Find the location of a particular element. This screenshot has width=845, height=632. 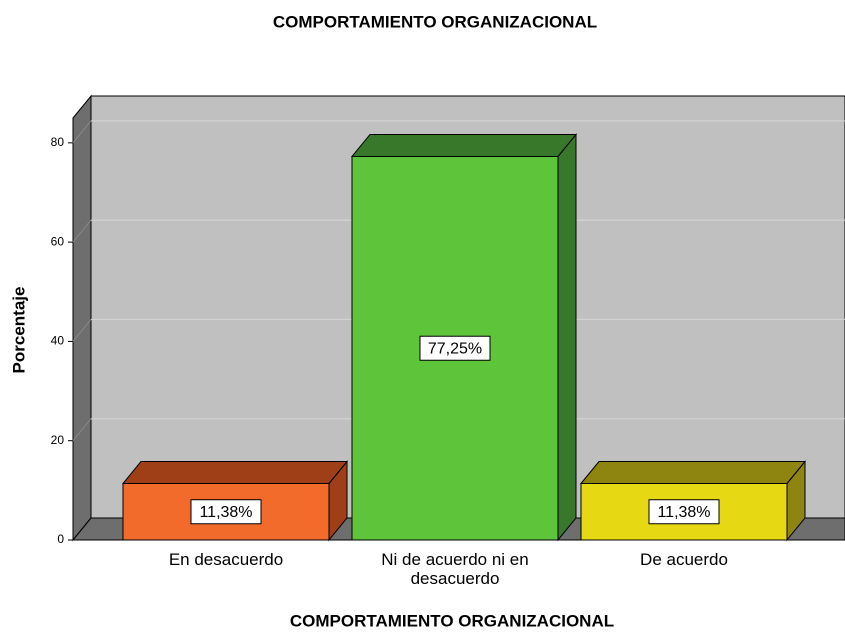

value-label: 77,25% is located at coordinates (455, 348).